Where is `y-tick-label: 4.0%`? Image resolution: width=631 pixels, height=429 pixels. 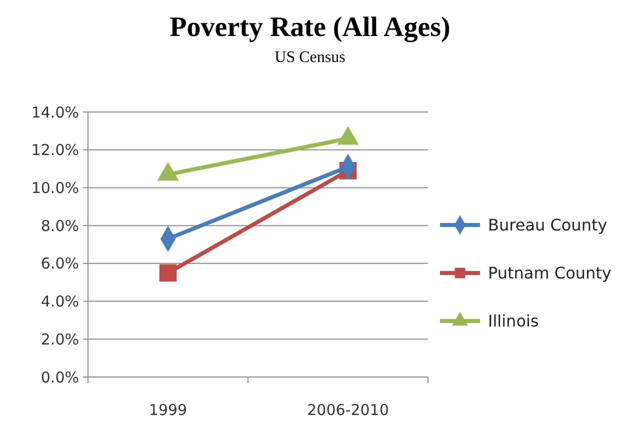
y-tick-label: 4.0% is located at coordinates (59, 301).